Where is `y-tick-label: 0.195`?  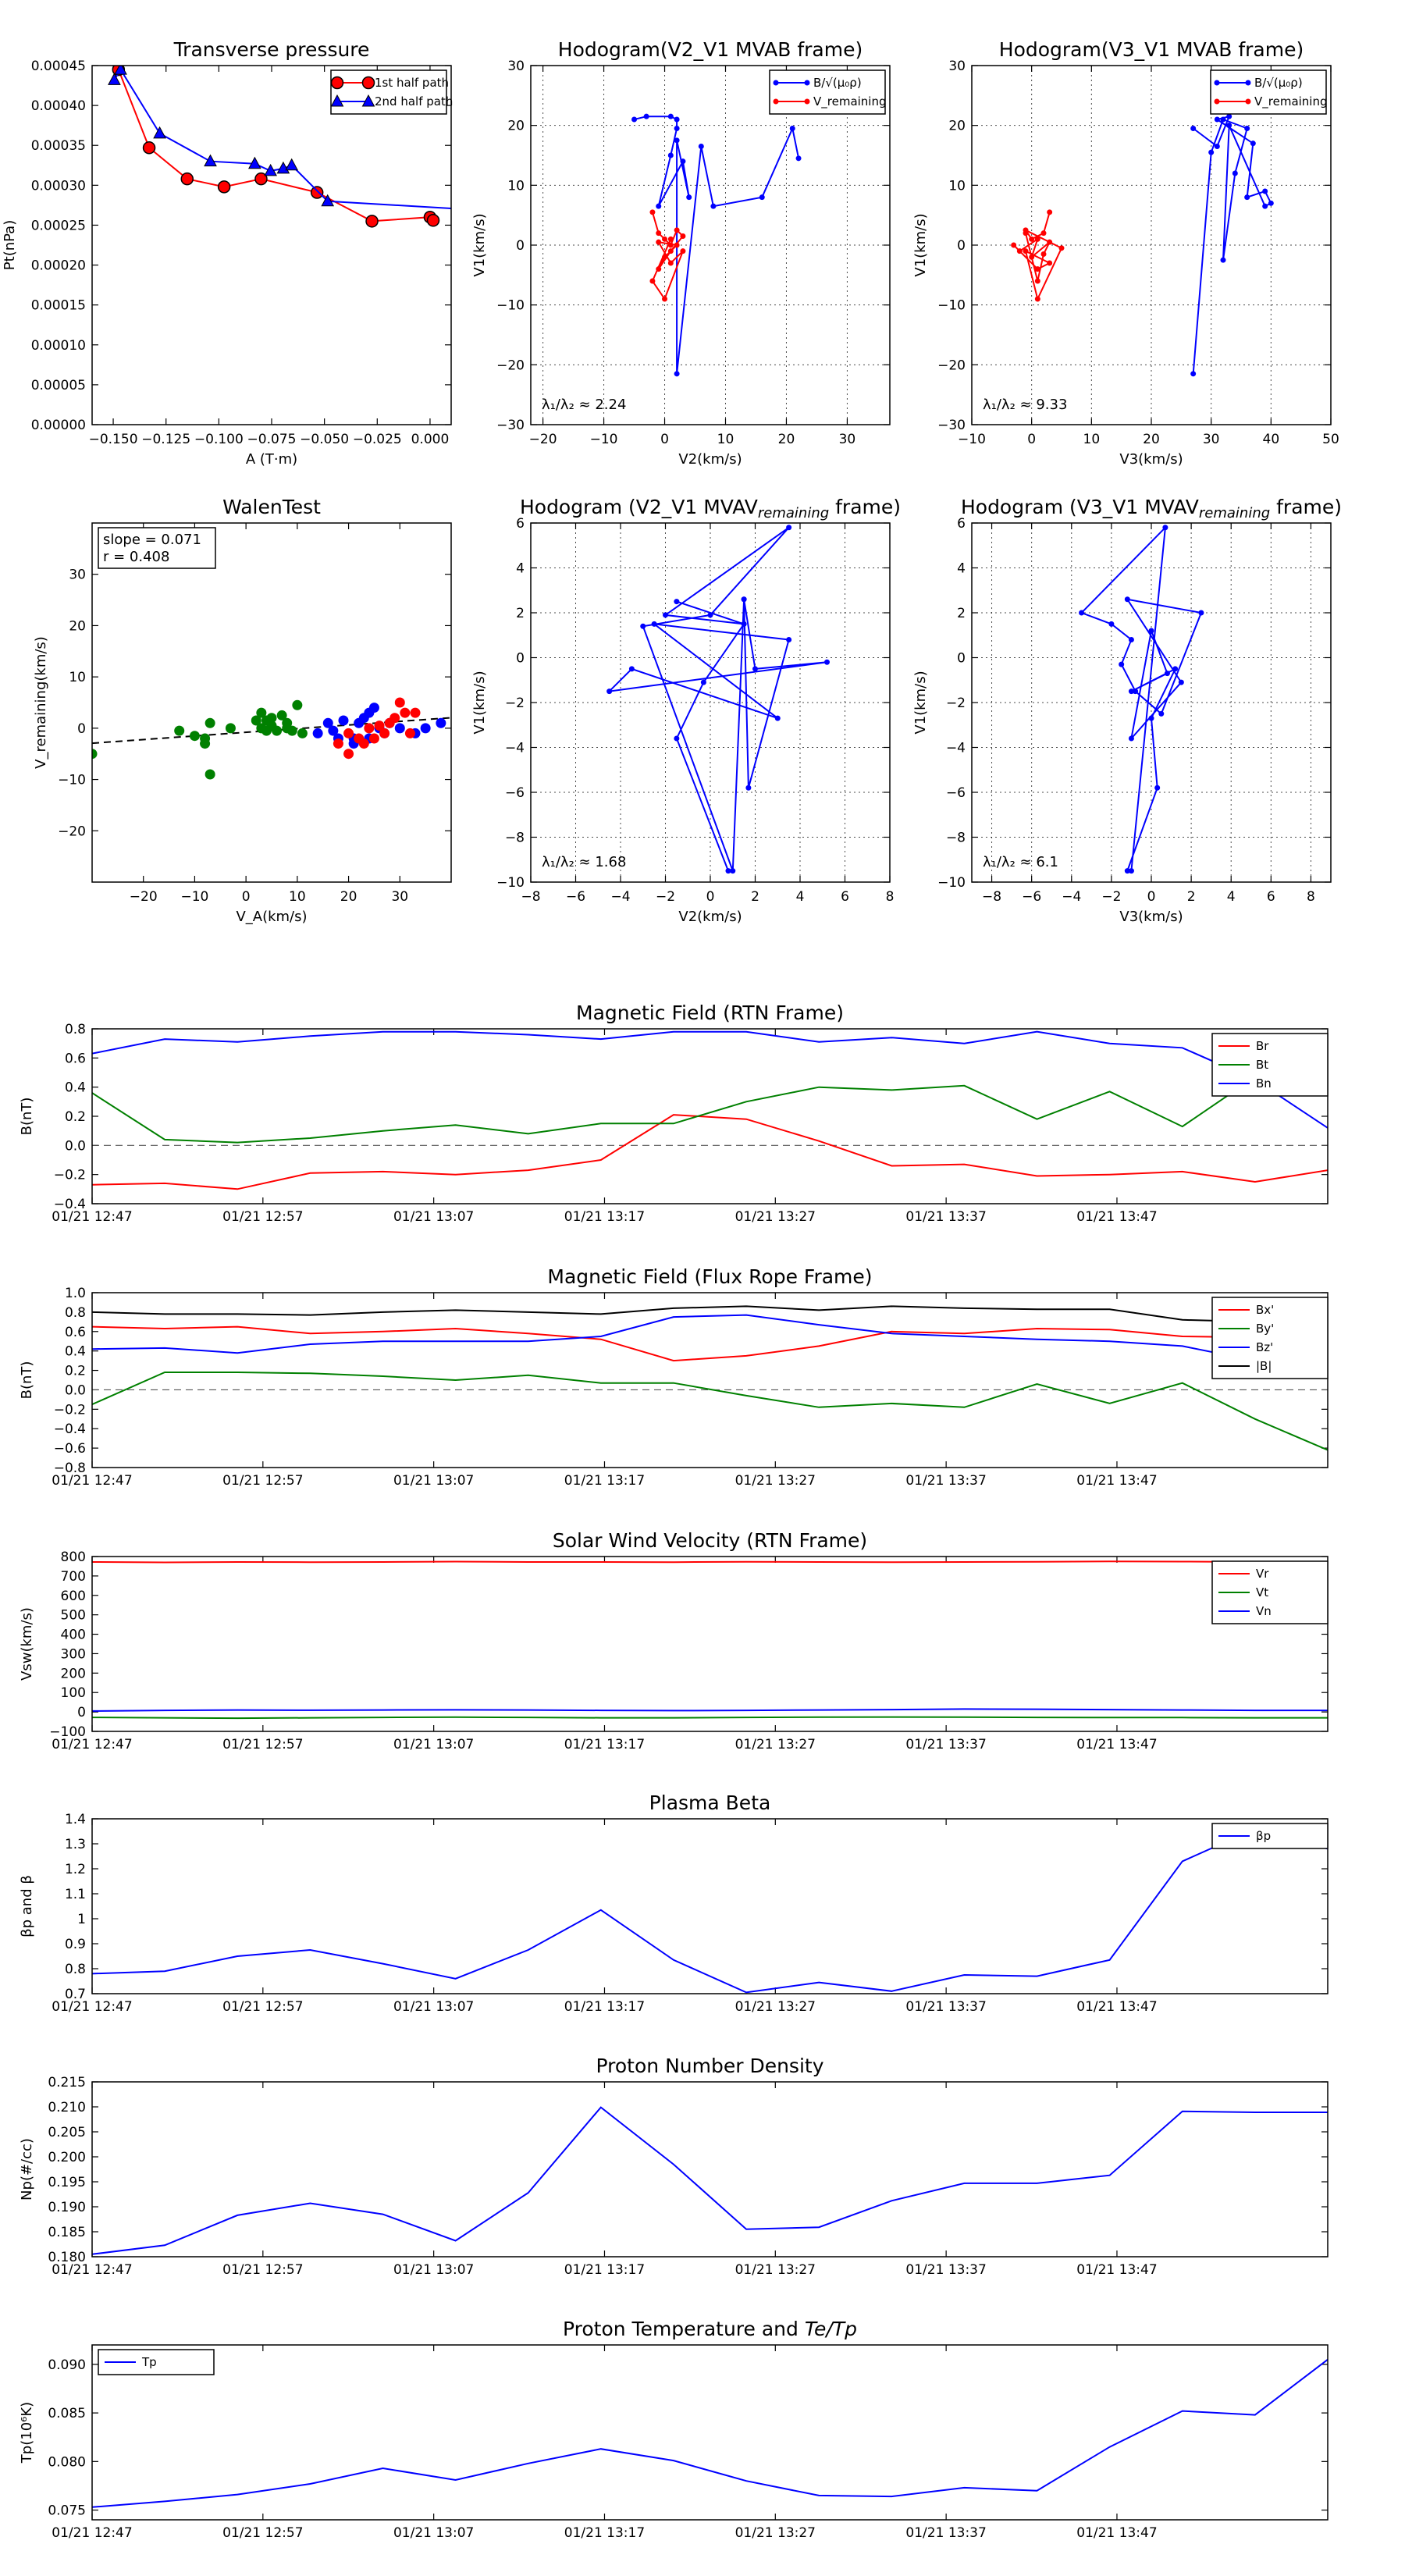 y-tick-label: 0.195 is located at coordinates (67, 2182).